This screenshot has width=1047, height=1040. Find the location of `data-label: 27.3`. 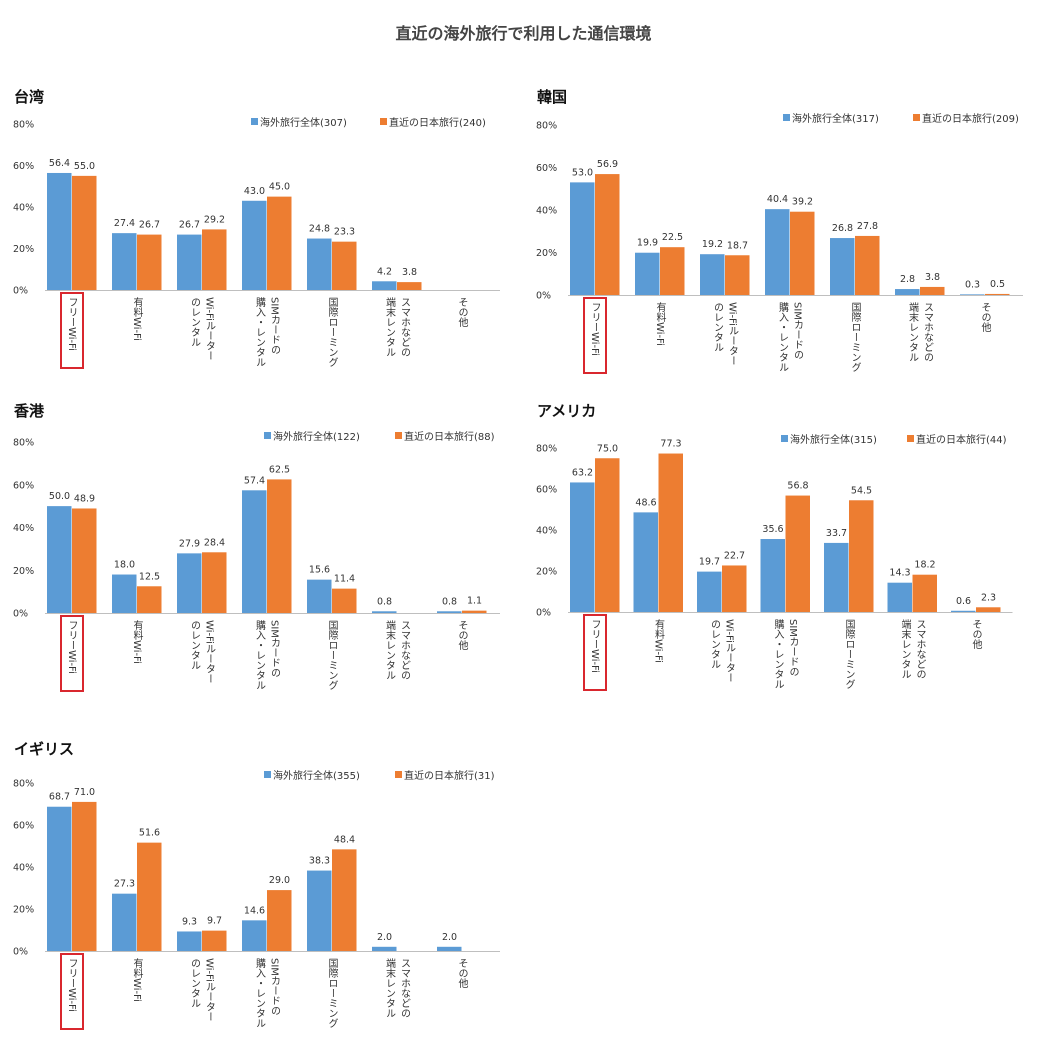

data-label: 27.3 is located at coordinates (124, 884).